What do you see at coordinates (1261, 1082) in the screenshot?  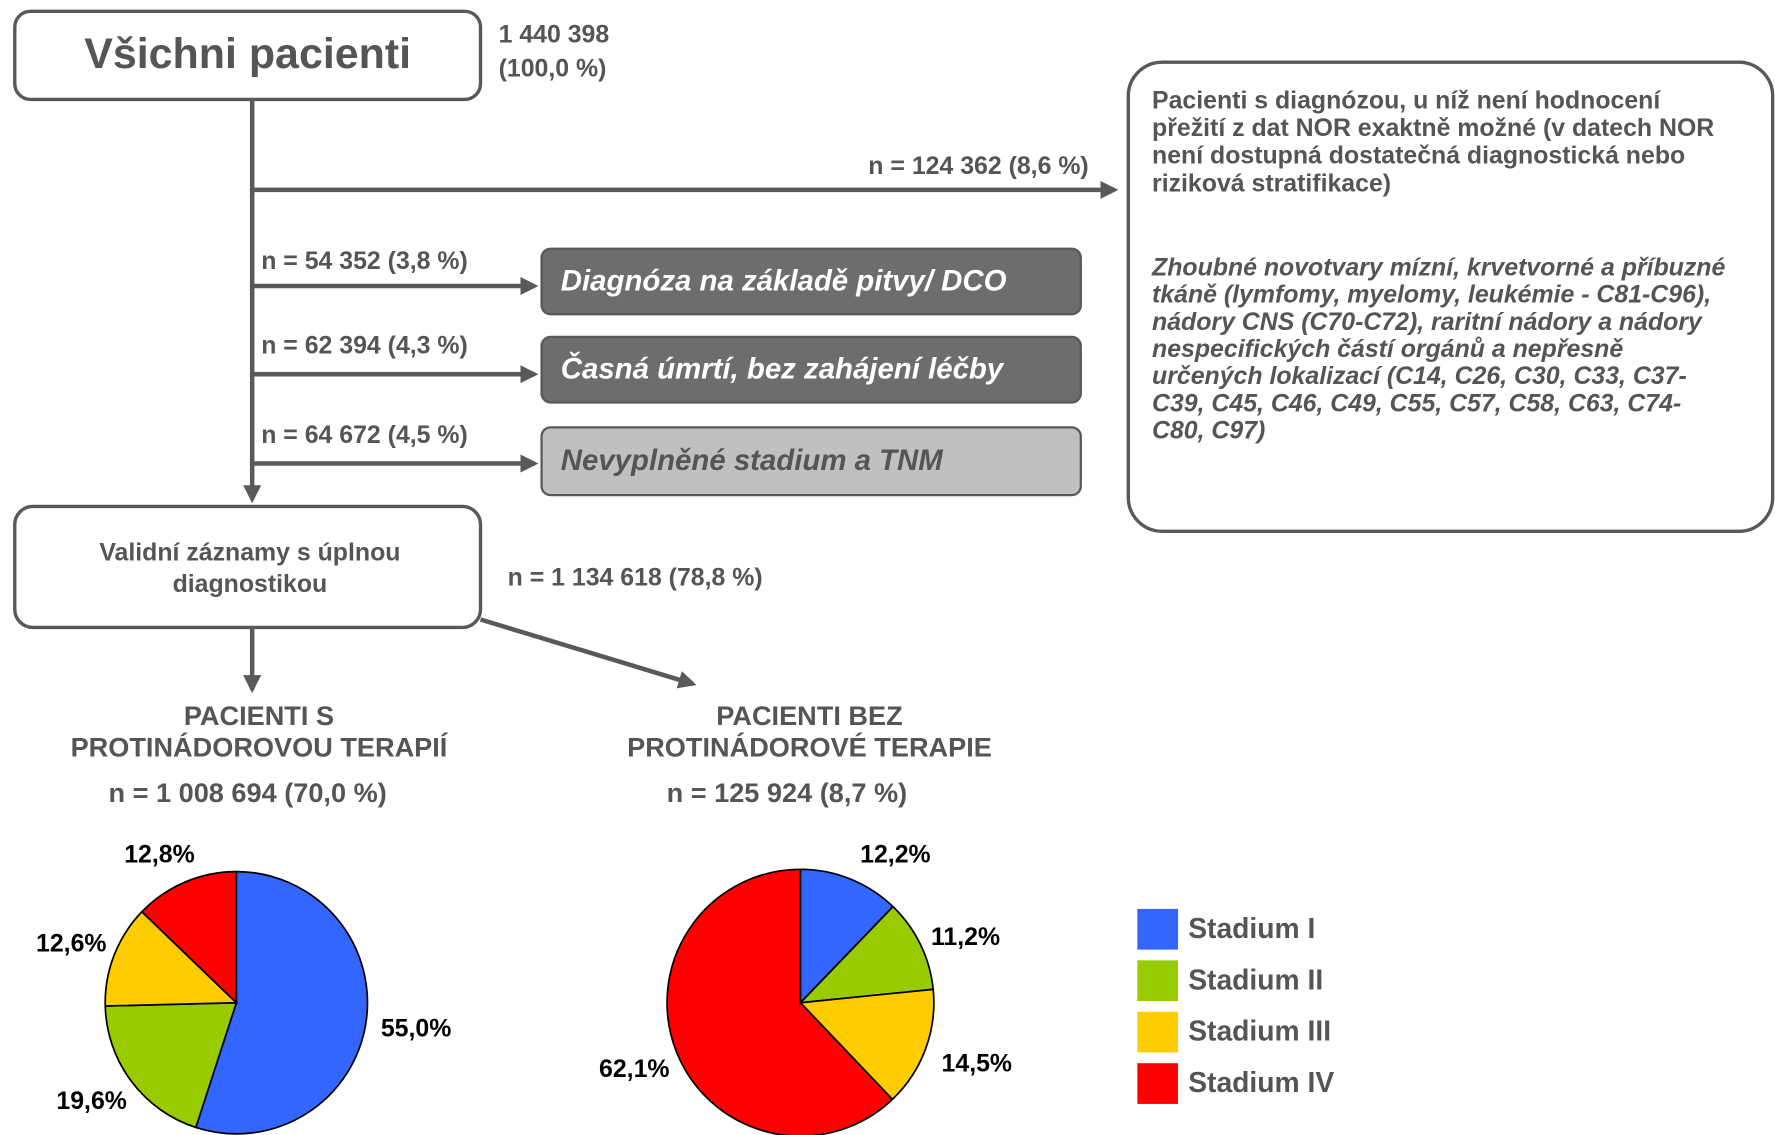 I see `legend-label: Stadium IV` at bounding box center [1261, 1082].